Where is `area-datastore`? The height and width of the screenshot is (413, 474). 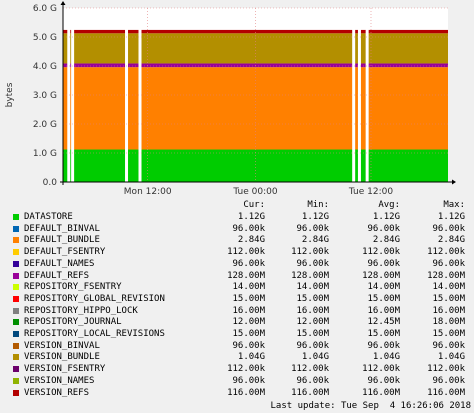
area-datastore is located at coordinates (255, 165).